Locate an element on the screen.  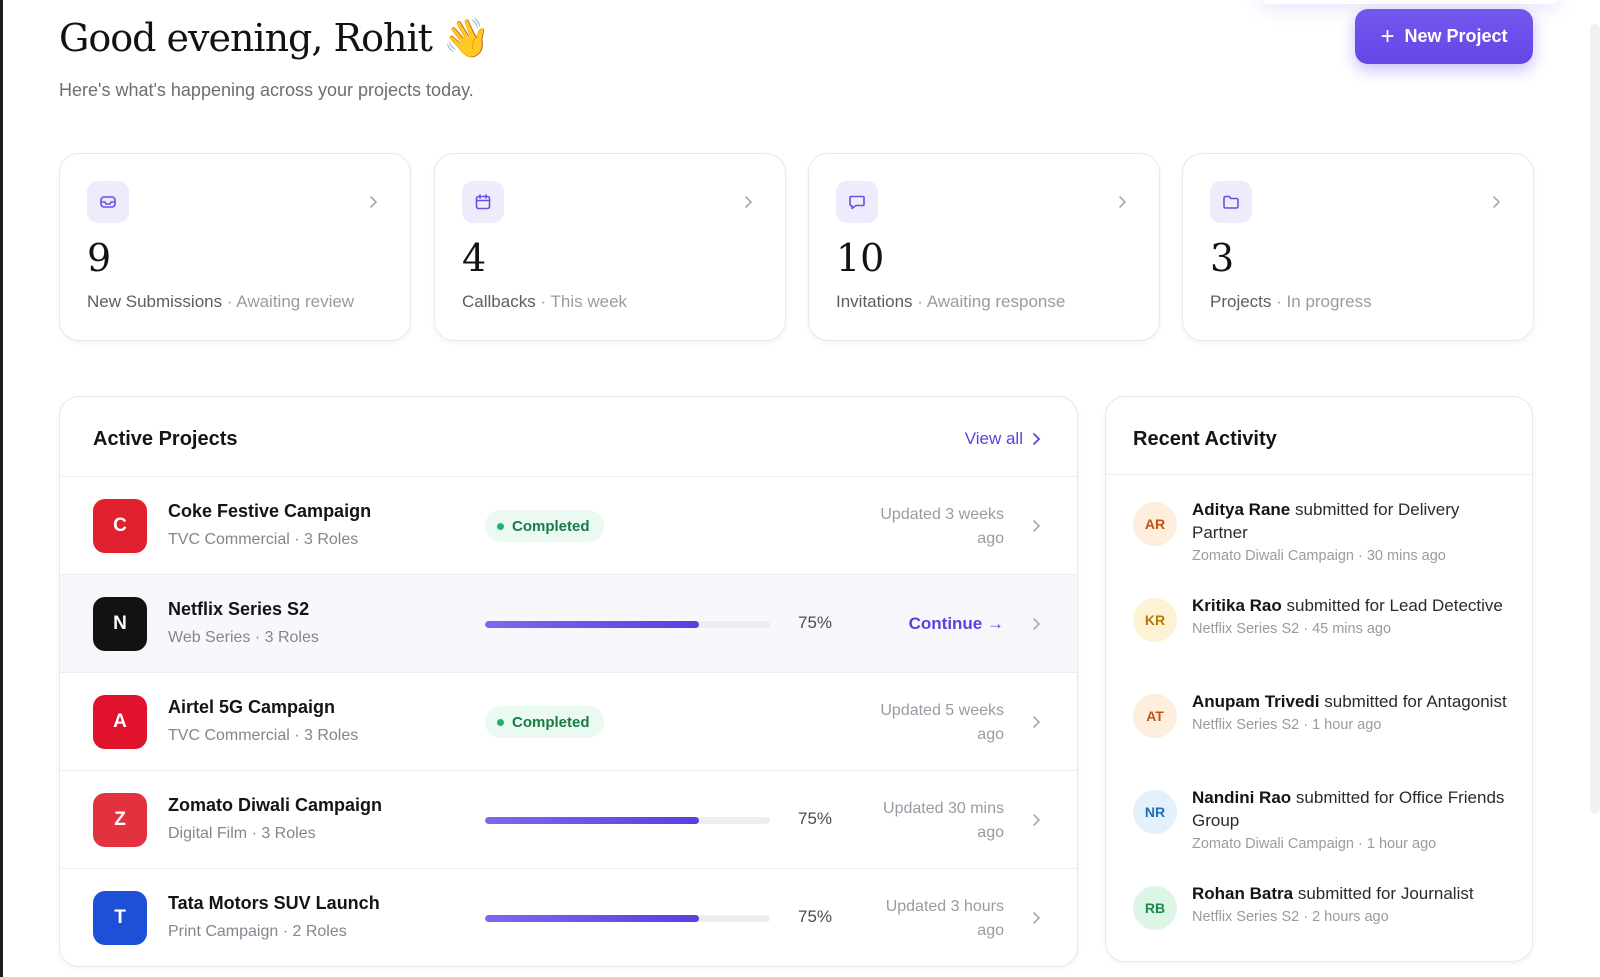
active-projects-title: Active Projects is located at coordinates (165, 439).